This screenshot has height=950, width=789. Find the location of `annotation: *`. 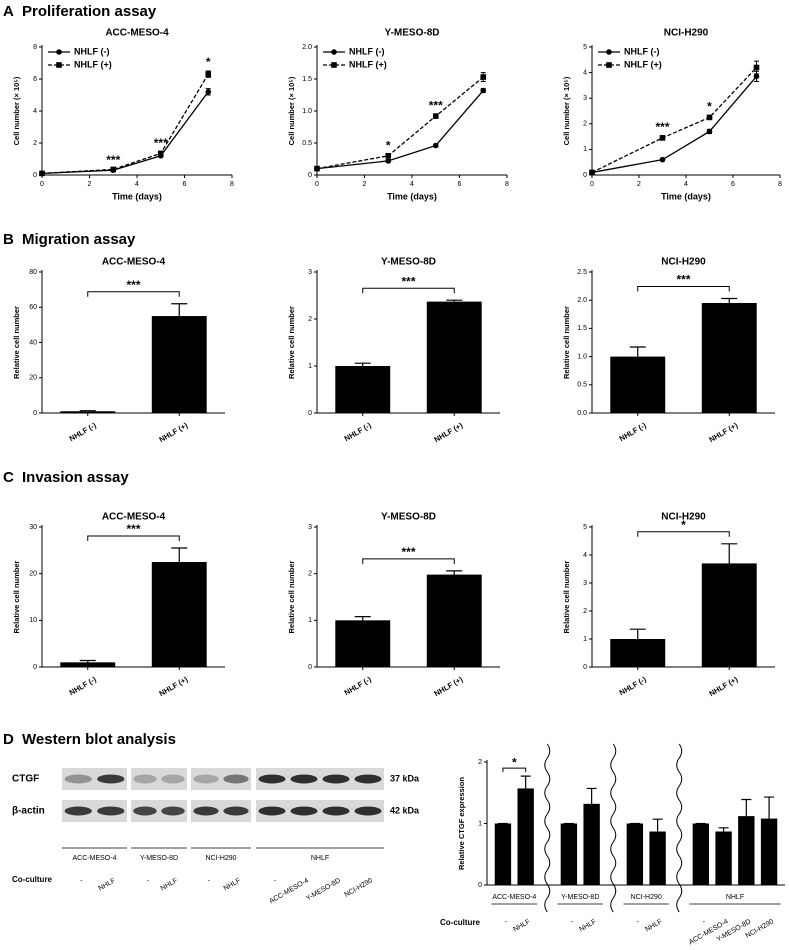

annotation: * is located at coordinates (208, 62).